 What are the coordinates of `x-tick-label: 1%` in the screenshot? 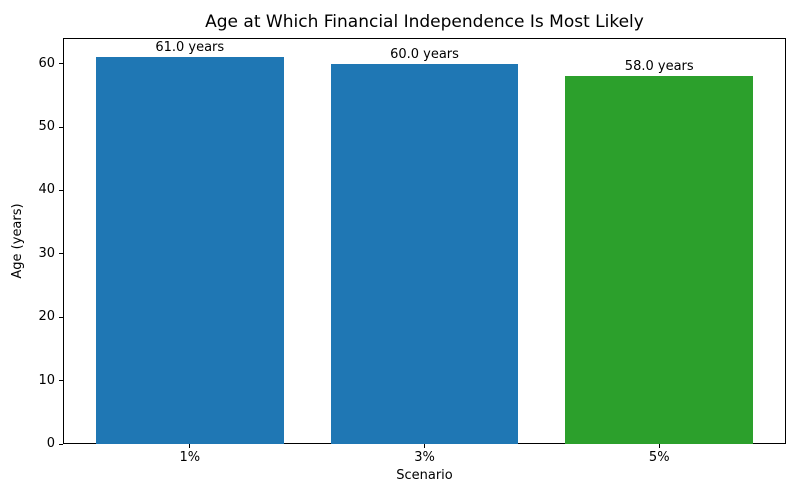 It's located at (190, 457).